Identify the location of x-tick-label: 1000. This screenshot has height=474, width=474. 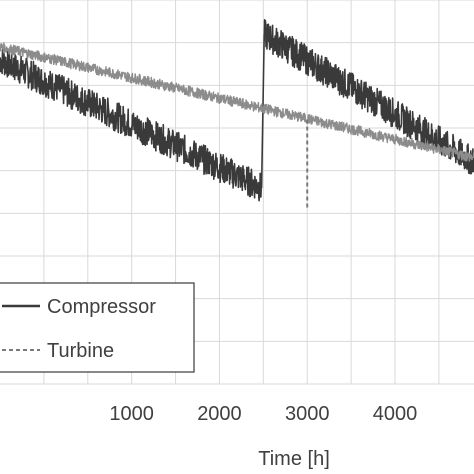
(131, 414).